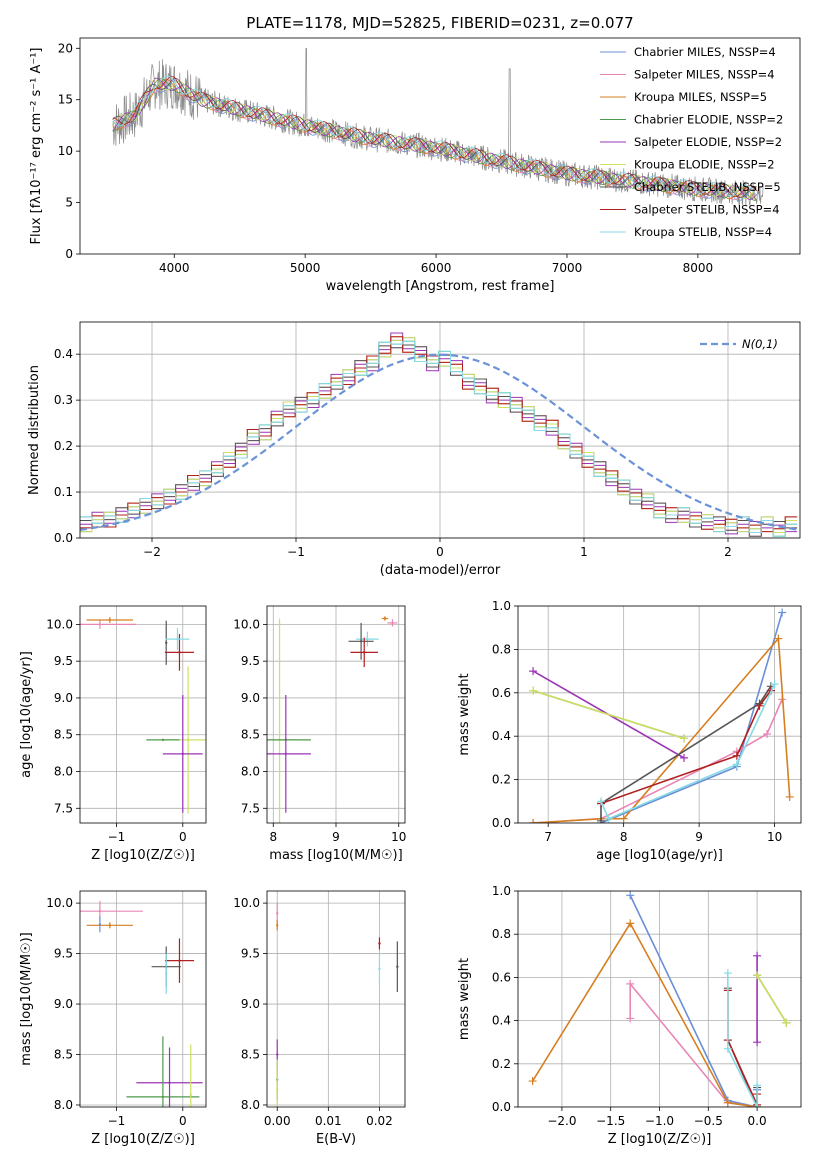  I want to click on spectrum-xtick-label: 8000, so click(698, 268).